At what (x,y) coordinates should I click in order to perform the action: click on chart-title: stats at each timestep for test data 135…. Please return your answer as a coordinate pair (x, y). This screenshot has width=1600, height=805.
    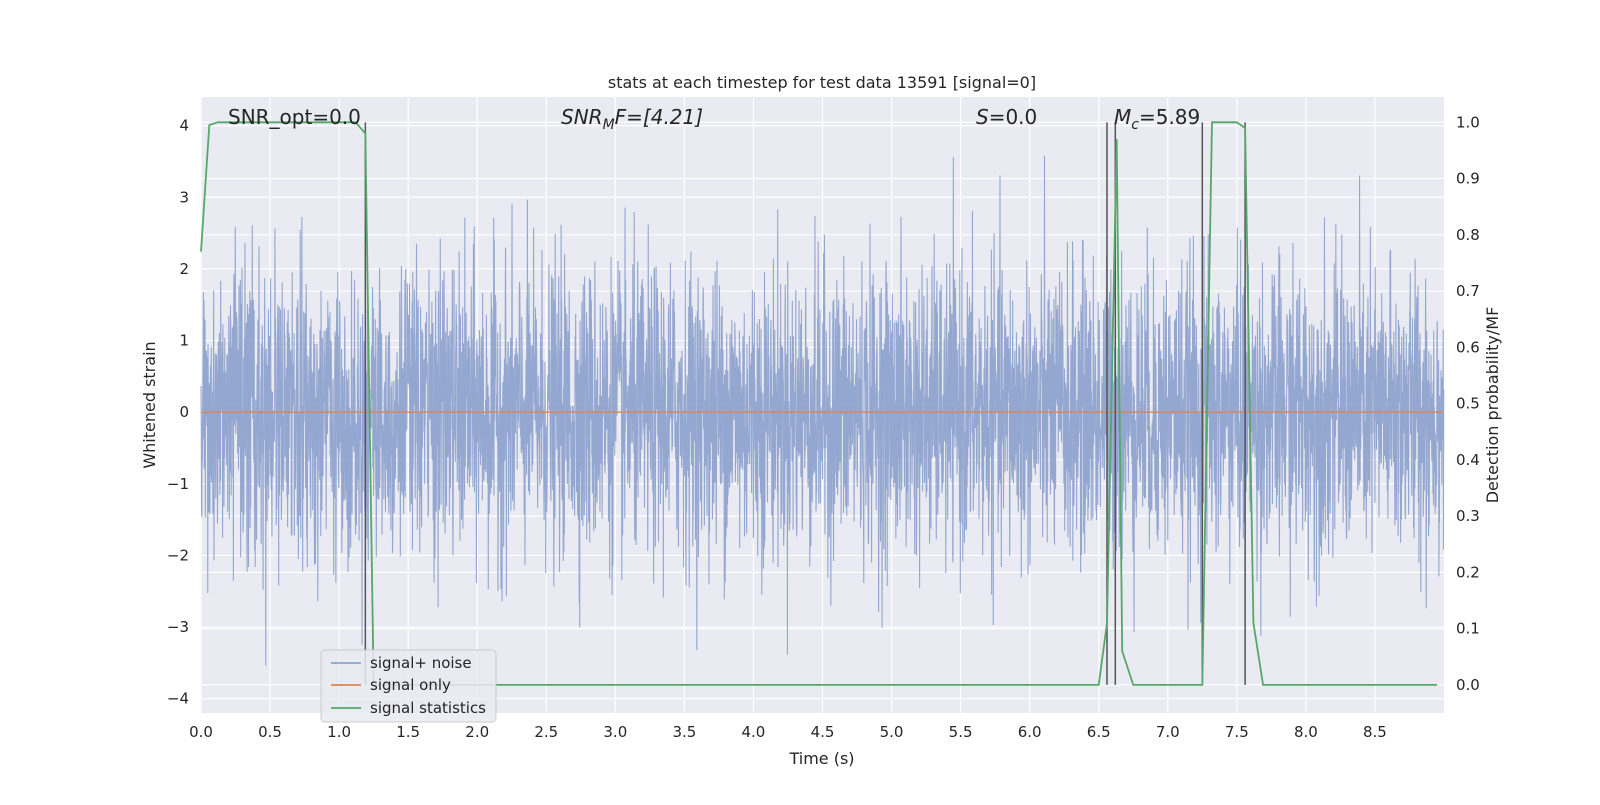
    Looking at the image, I should click on (822, 82).